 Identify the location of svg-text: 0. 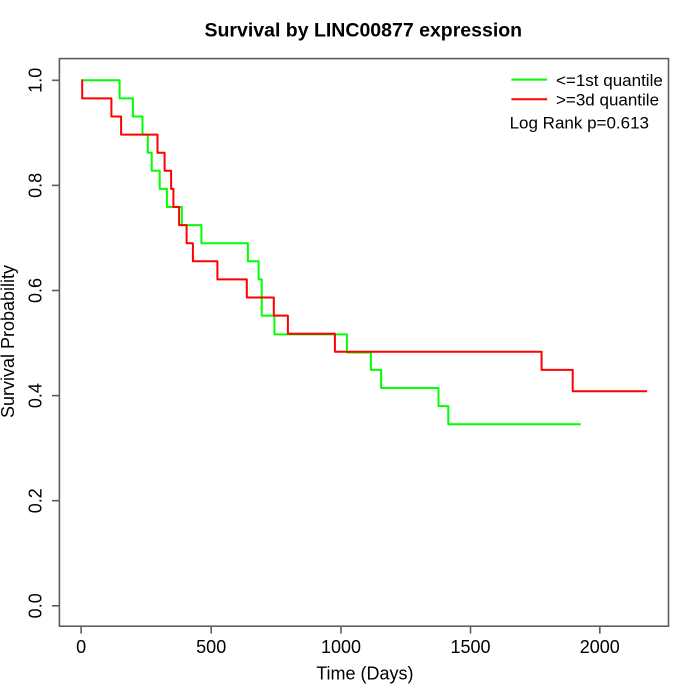
(81, 647).